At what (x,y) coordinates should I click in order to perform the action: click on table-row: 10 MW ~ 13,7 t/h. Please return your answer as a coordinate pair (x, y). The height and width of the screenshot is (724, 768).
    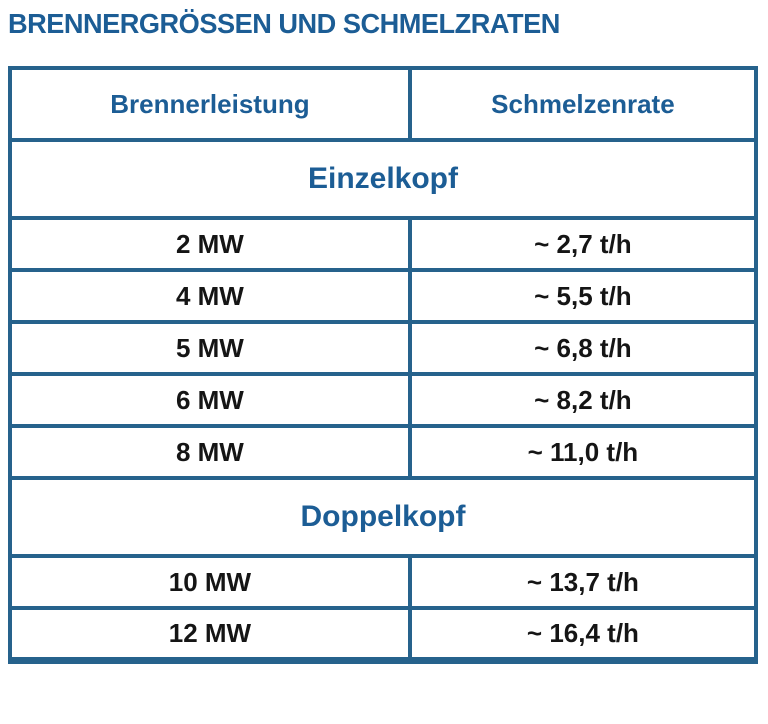
    Looking at the image, I should click on (383, 582).